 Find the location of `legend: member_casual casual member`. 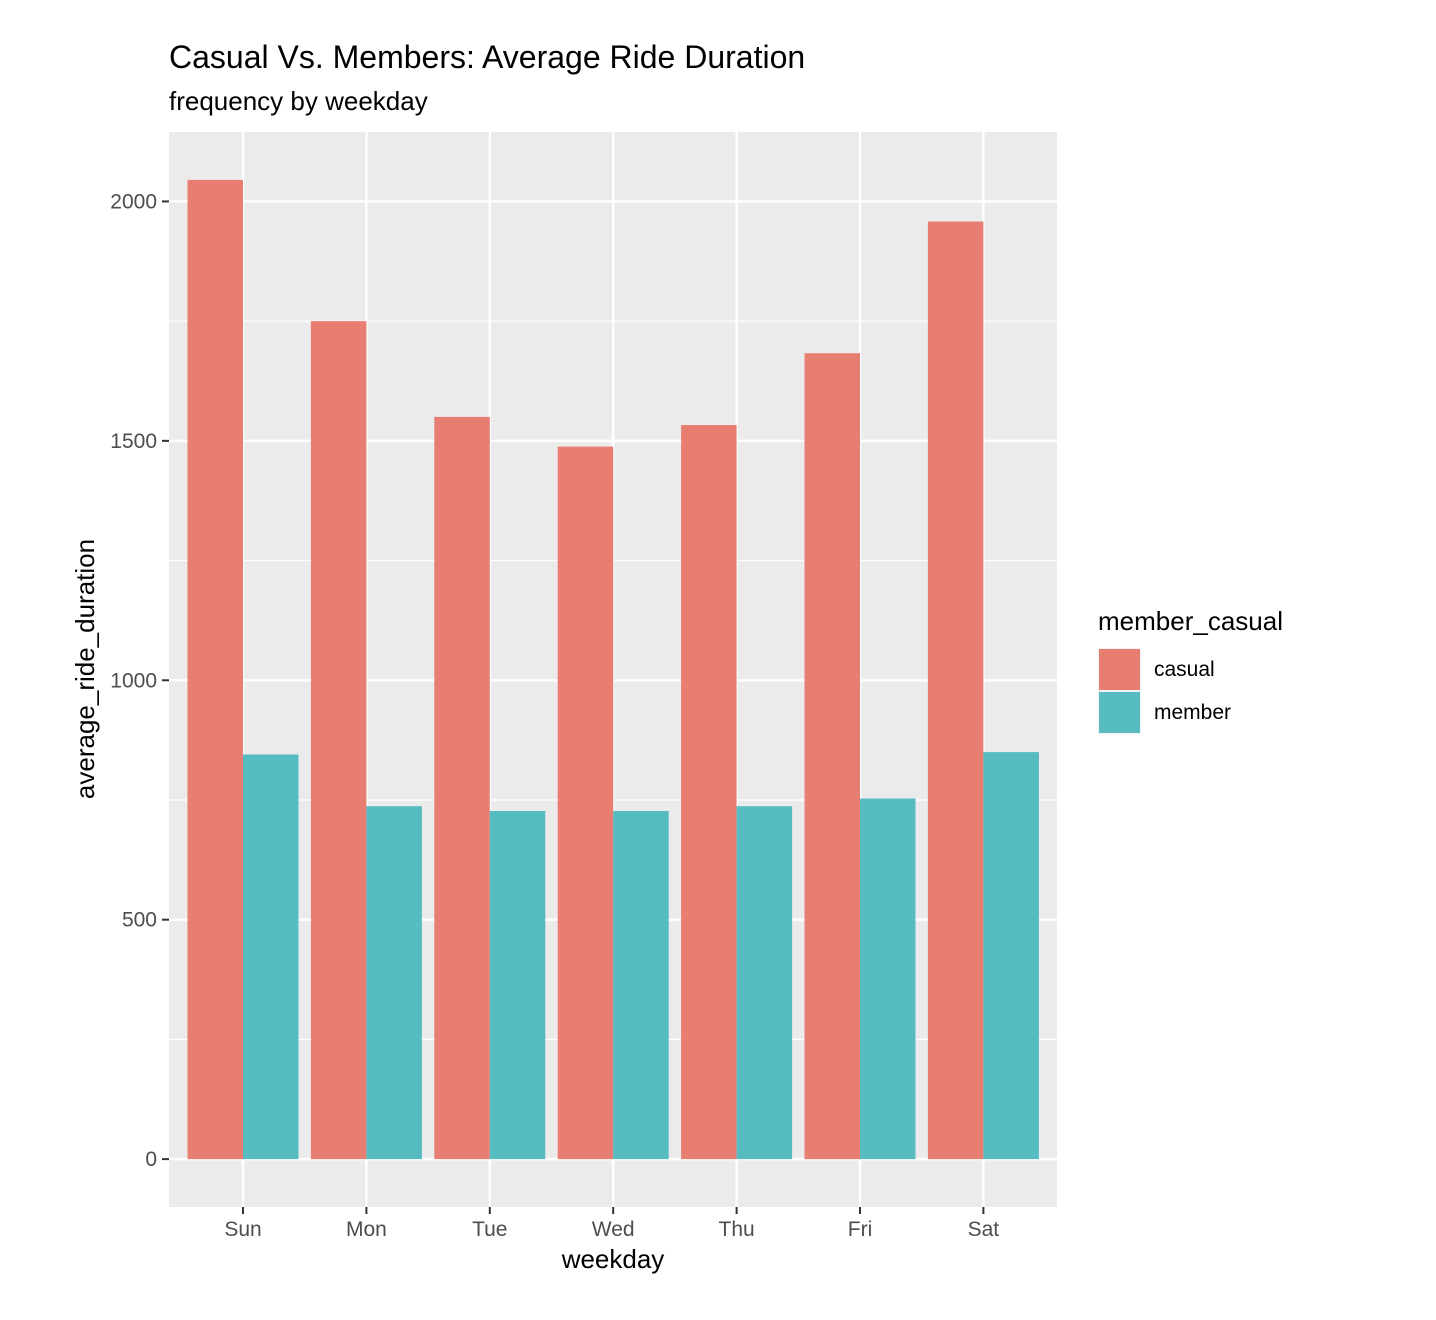

legend: member_casual casual member is located at coordinates (1190, 670).